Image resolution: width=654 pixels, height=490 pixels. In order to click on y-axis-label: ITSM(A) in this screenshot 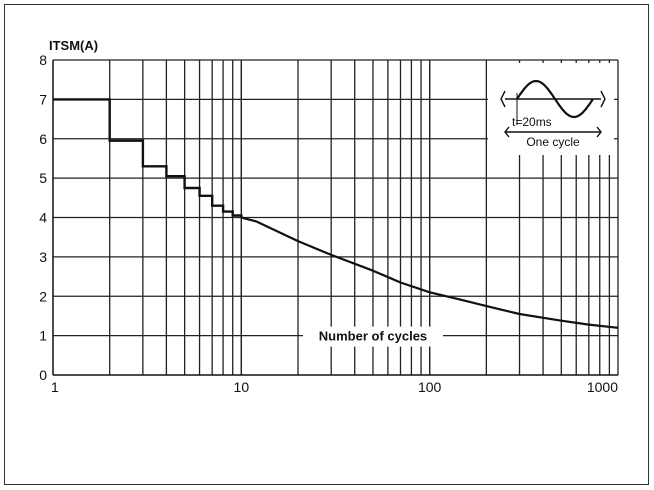, I will do `click(73, 45)`.